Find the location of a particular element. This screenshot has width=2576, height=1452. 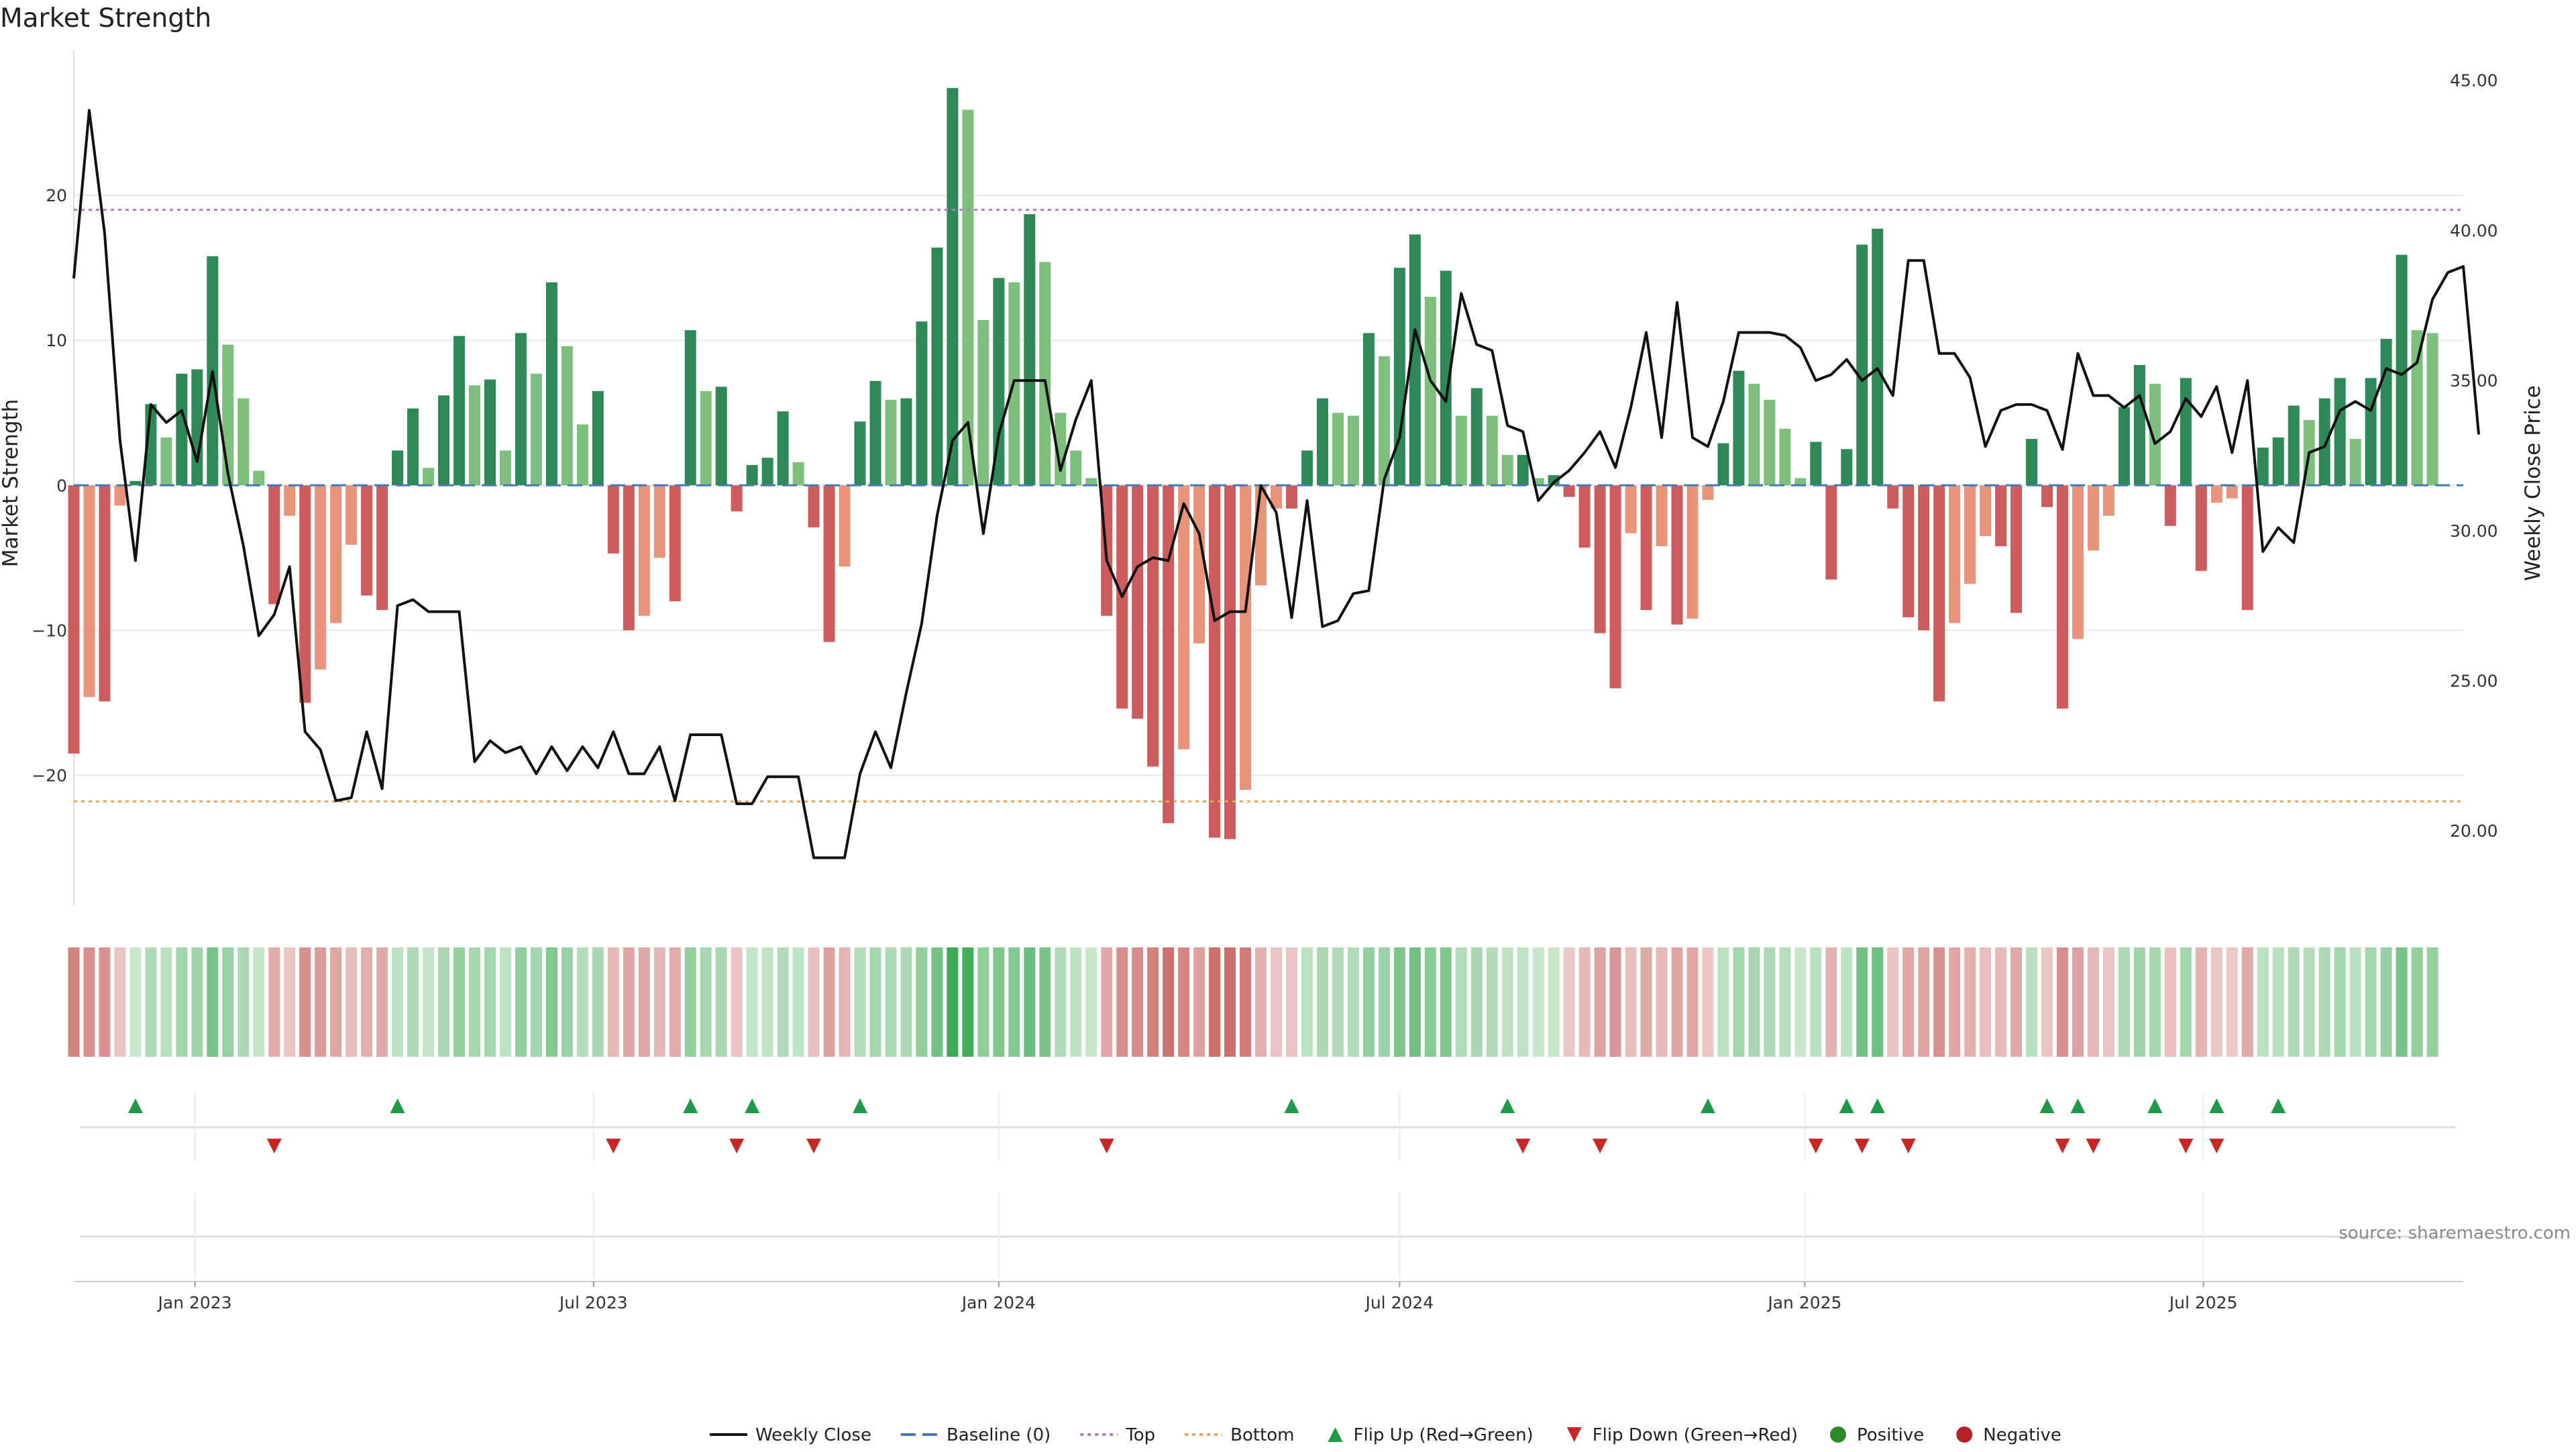

y2-tick-label: 25.00 is located at coordinates (2474, 681).